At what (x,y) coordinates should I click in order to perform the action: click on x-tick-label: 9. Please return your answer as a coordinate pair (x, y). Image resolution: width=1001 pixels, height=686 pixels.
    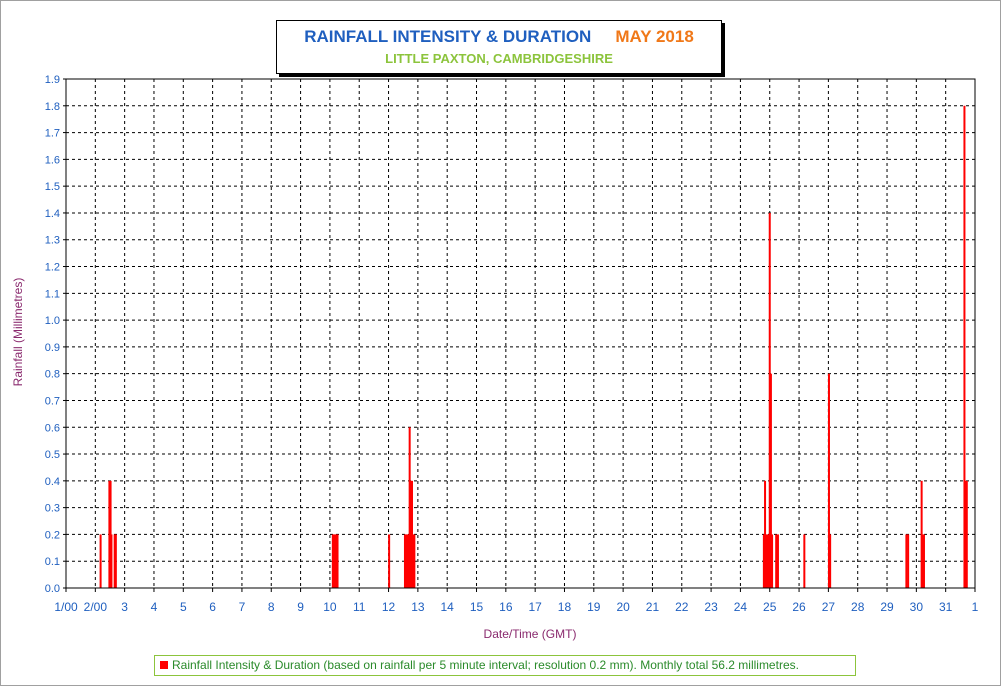
    Looking at the image, I should click on (300, 607).